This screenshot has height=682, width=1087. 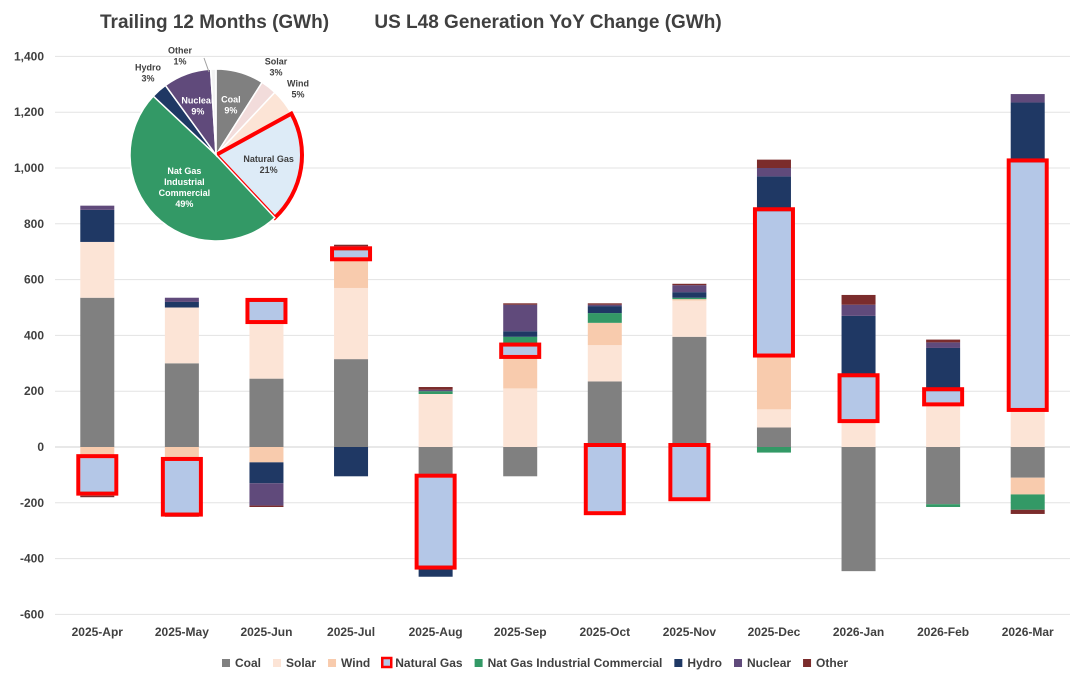 I want to click on x-tick-label: 2025-Jun, so click(x=266, y=632).